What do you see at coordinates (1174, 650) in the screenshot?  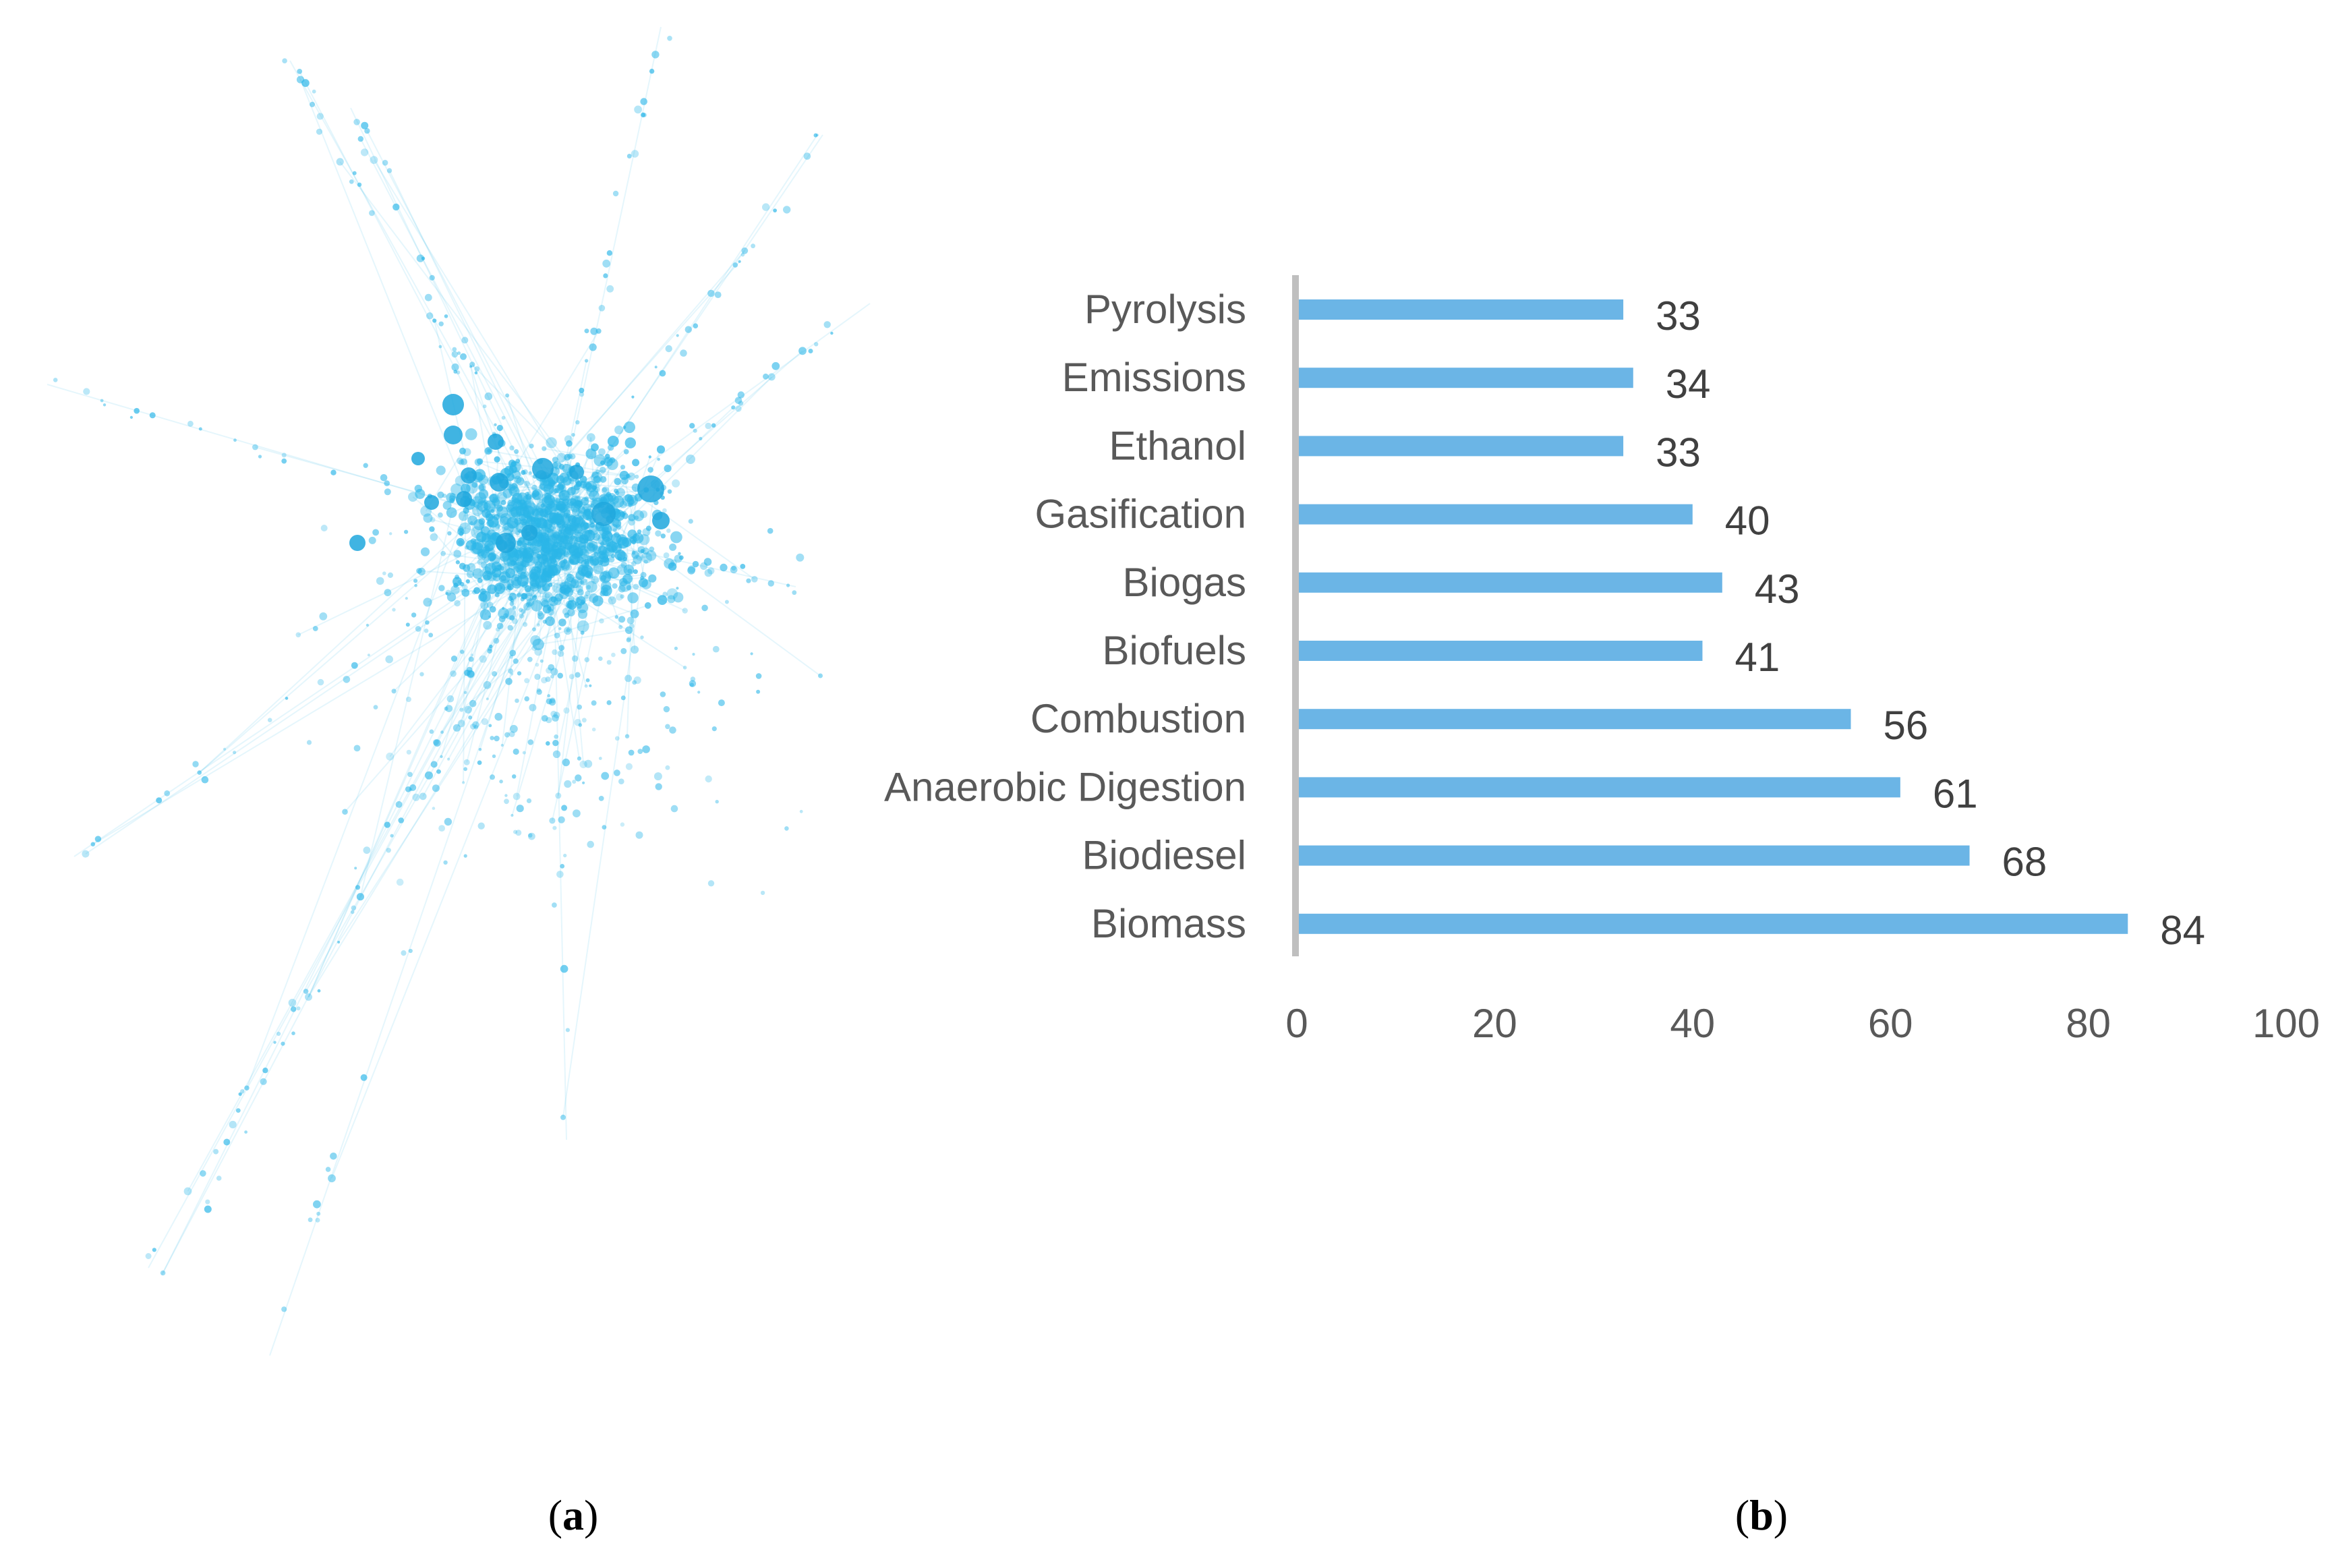 I see `category-label: Biofuels` at bounding box center [1174, 650].